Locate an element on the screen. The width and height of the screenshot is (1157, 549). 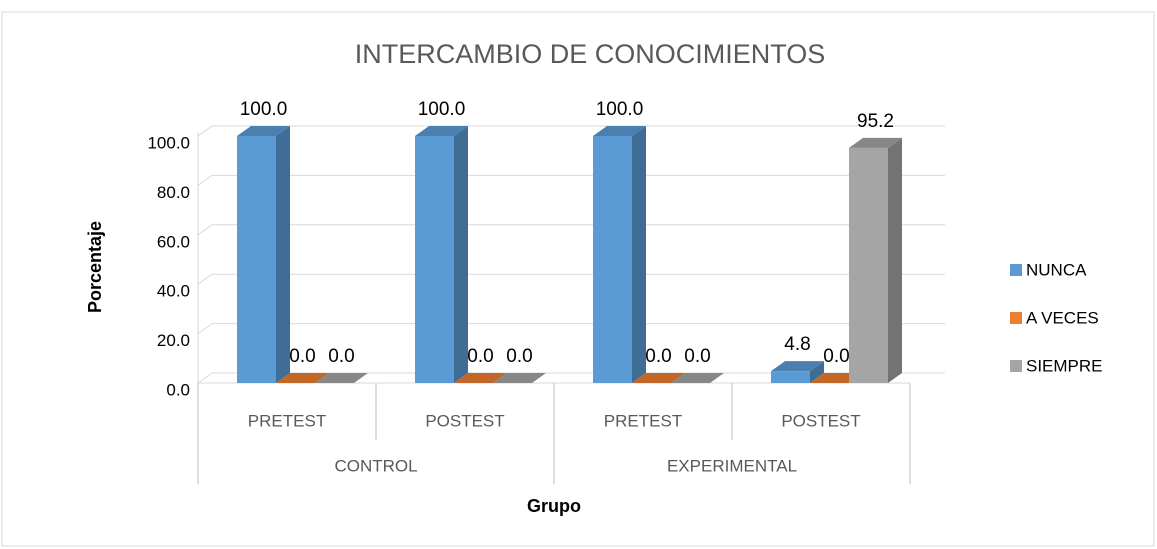
legend-label: A VECES is located at coordinates (1062, 317).